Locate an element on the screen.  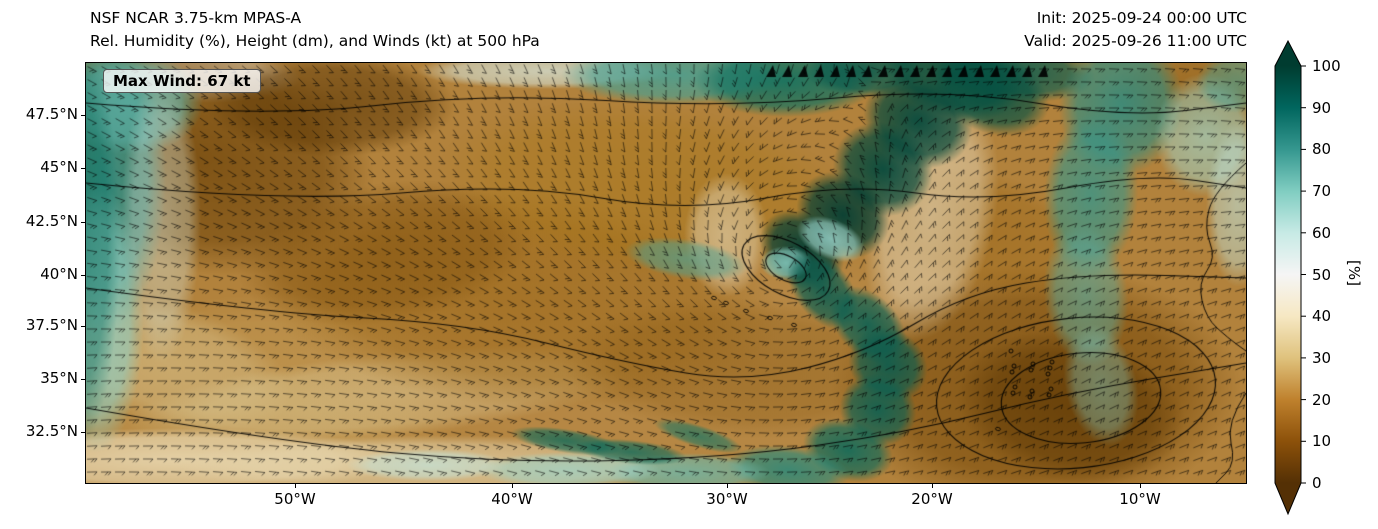
colorbar is located at coordinates (1290, 278).